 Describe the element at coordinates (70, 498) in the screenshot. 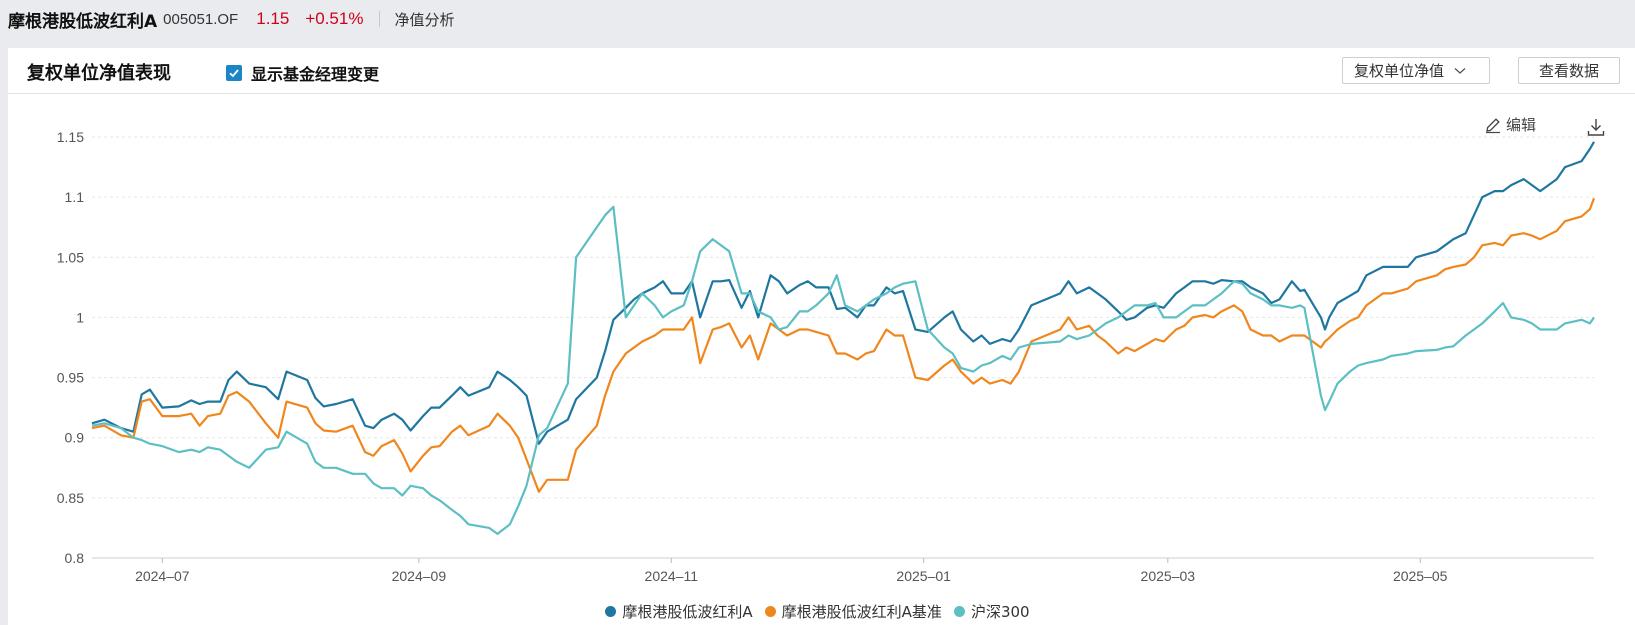

I see `y-tick-label: 0.85` at that location.